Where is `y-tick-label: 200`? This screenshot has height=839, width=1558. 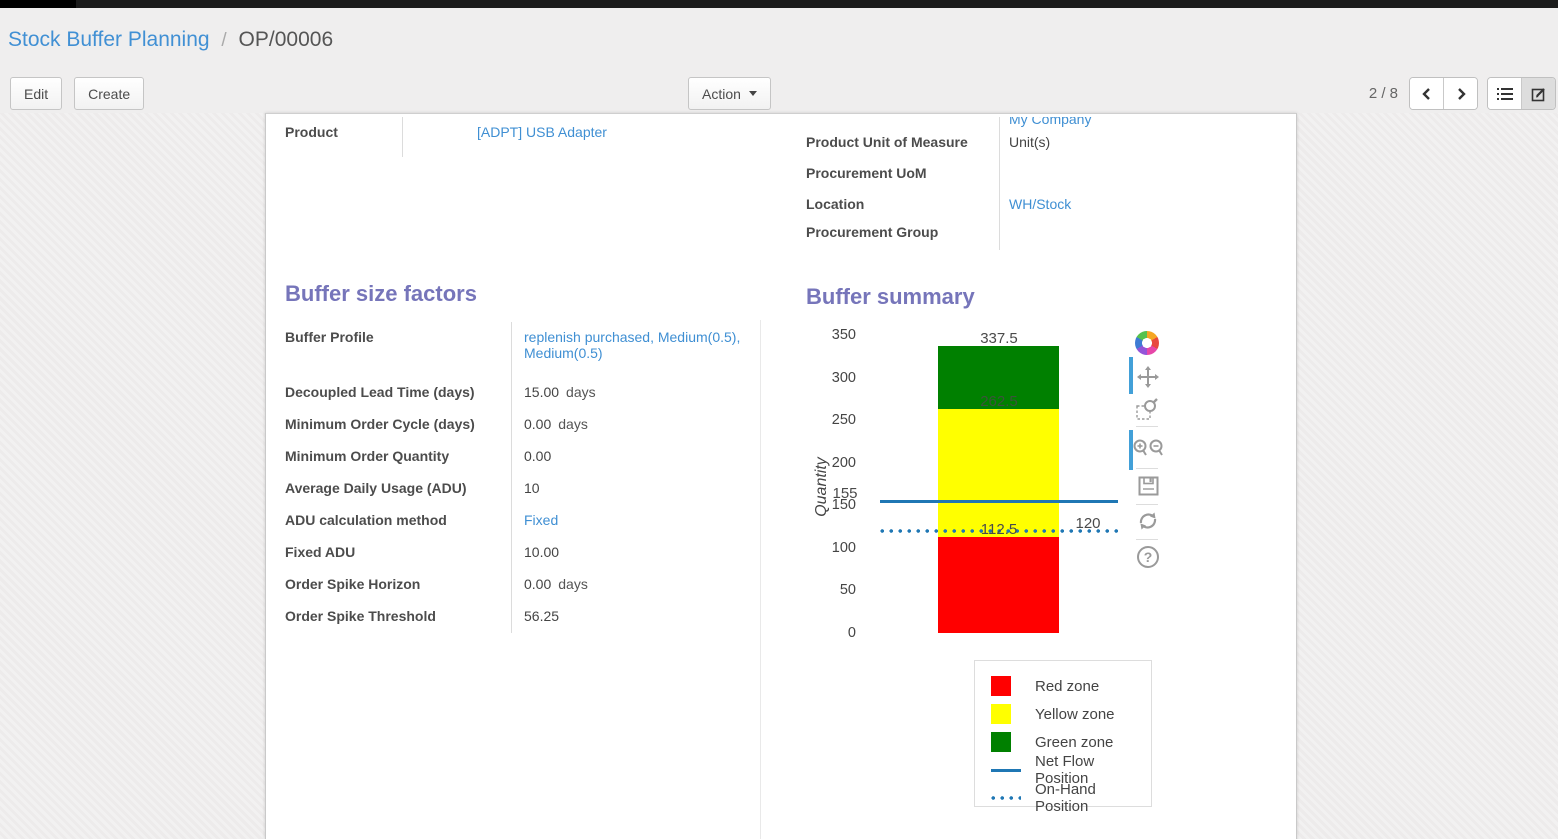
y-tick-label: 200 is located at coordinates (843, 462).